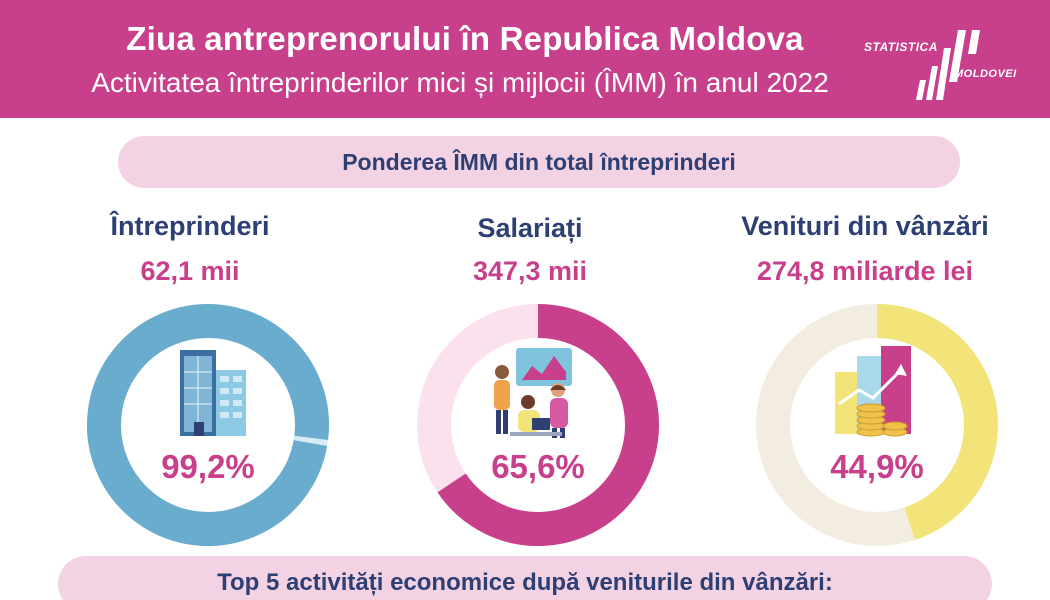  What do you see at coordinates (985, 74) in the screenshot?
I see `logo-text-moldovei: MOLDOVEI` at bounding box center [985, 74].